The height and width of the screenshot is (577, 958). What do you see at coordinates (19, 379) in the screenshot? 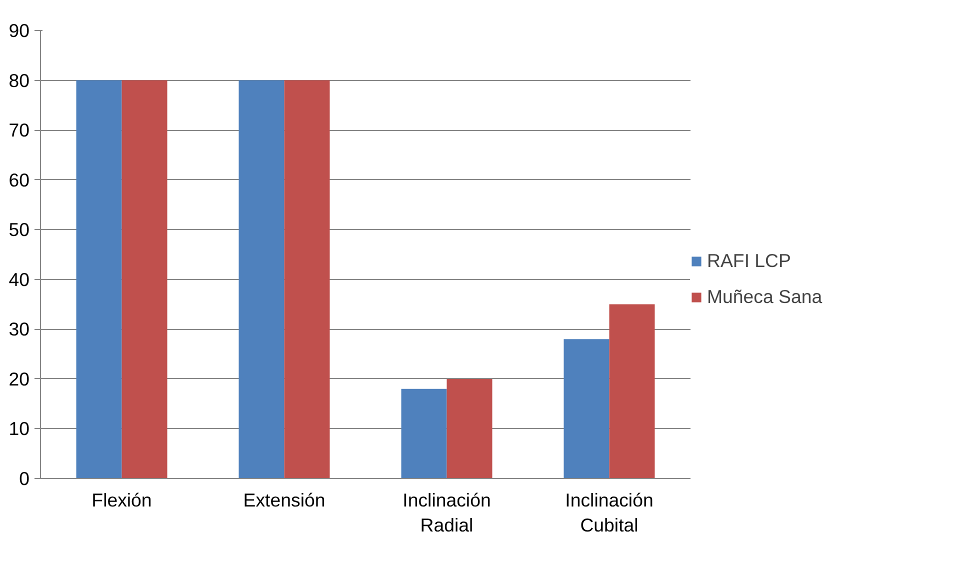
I see `y-tick-label: 20` at bounding box center [19, 379].